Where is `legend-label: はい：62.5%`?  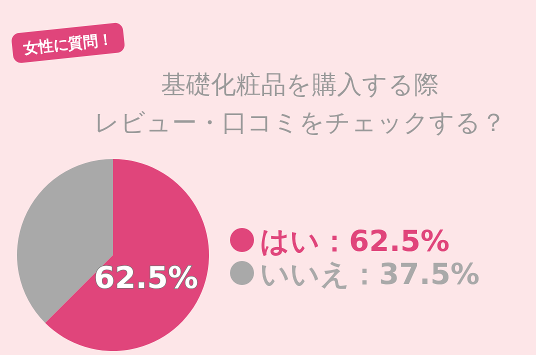 legend-label: はい：62.5% is located at coordinates (355, 241).